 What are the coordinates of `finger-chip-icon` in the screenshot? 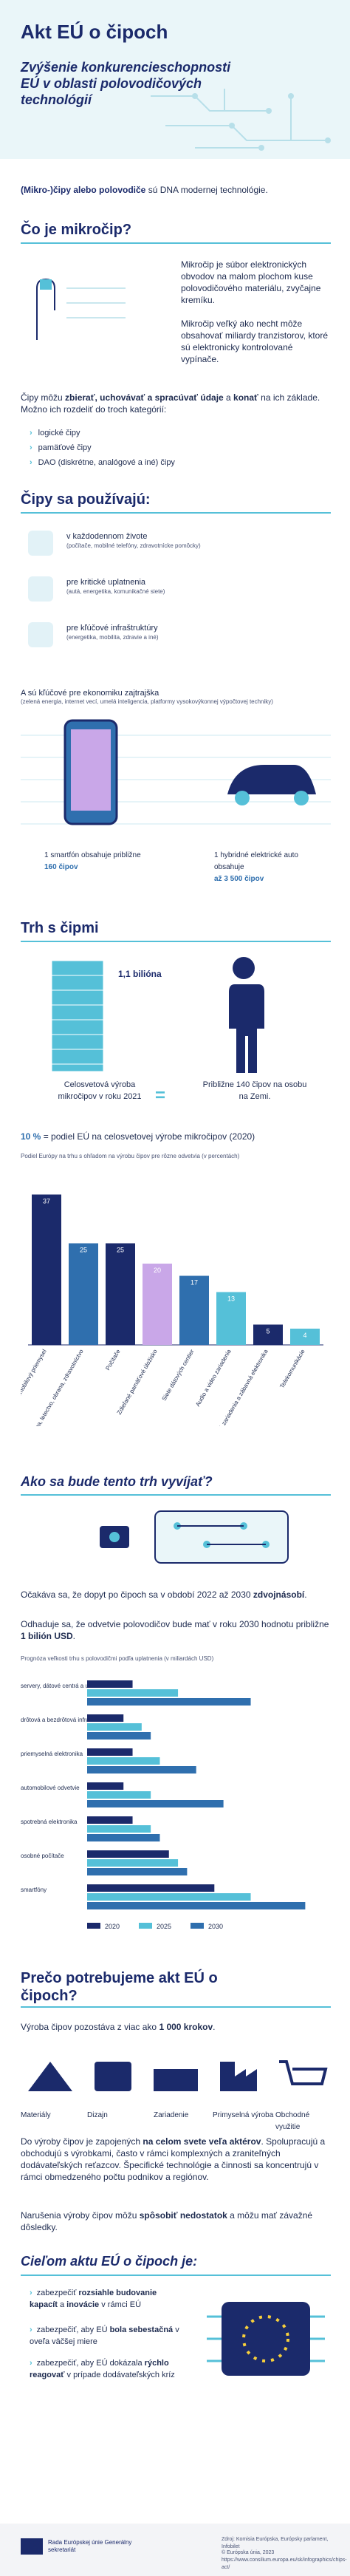 It's located at (81, 309).